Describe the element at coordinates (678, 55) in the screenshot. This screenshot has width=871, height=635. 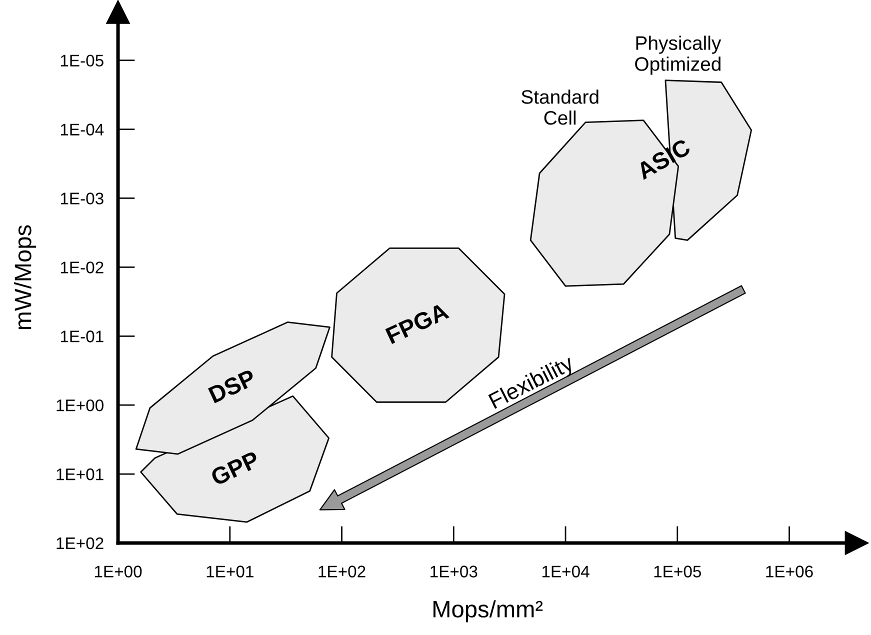
I see `series-label: Physically Optimized` at that location.